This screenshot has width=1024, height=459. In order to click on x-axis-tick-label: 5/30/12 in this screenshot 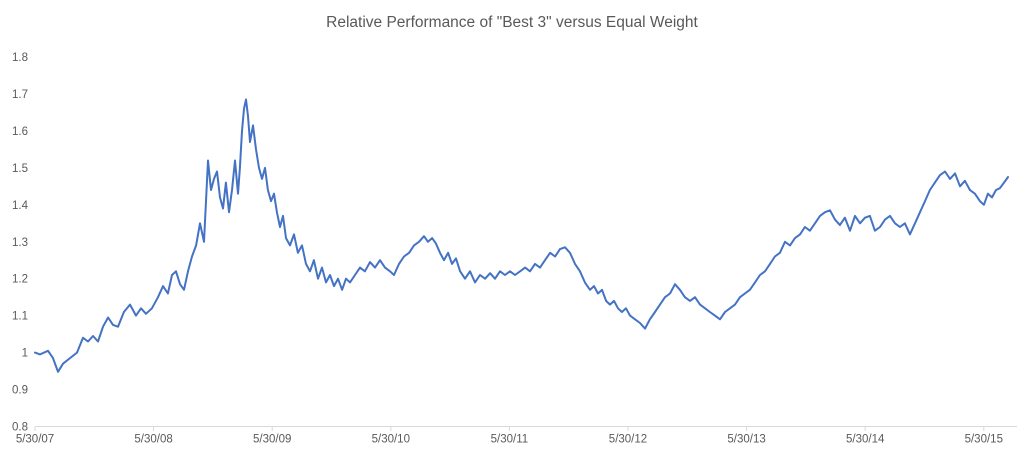, I will do `click(628, 440)`.